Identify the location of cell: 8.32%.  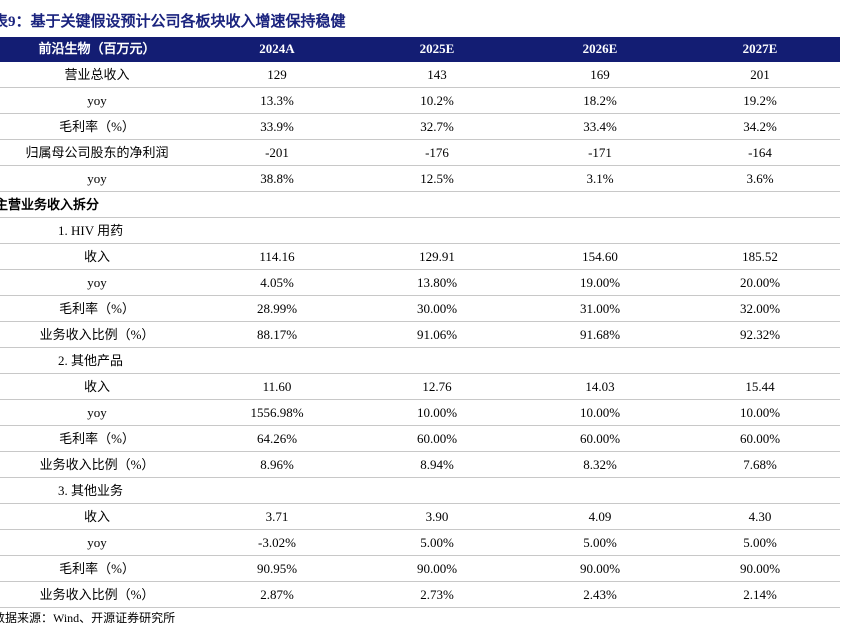
(600, 464).